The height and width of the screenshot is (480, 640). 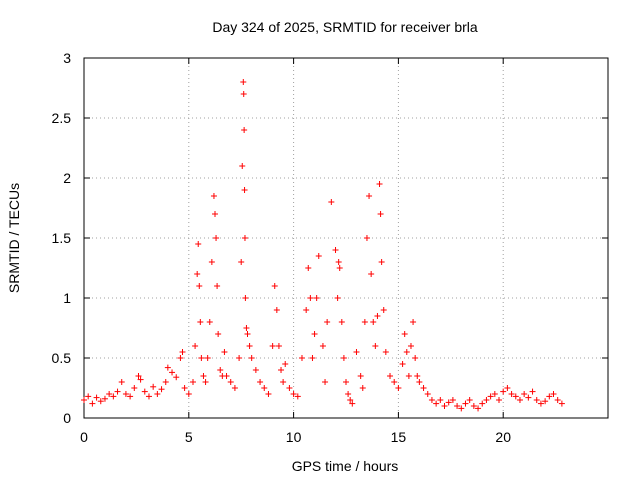 I want to click on x-tick-label: 0, so click(x=84, y=437).